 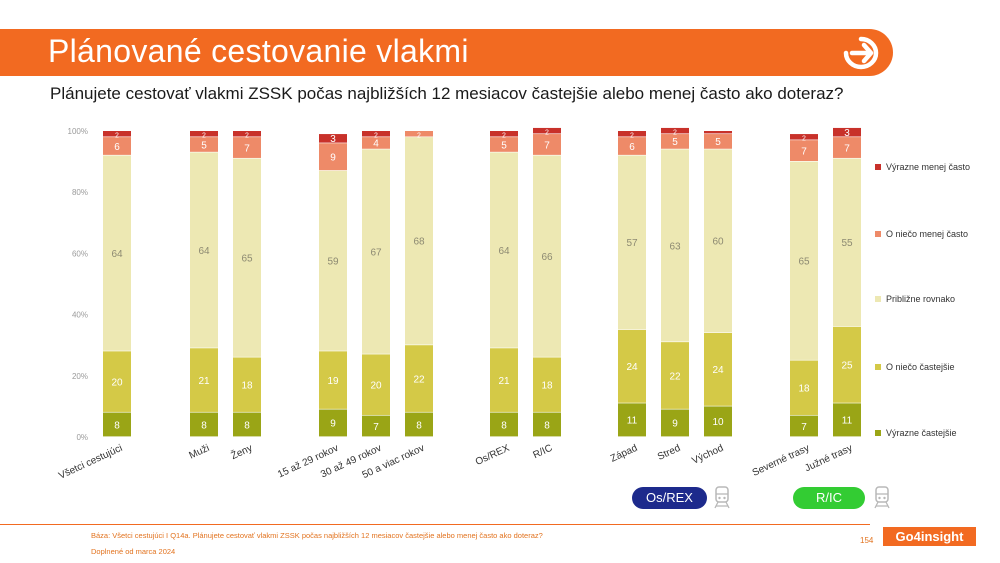 What do you see at coordinates (829, 498) in the screenshot?
I see `r-ic-badge: R/IC` at bounding box center [829, 498].